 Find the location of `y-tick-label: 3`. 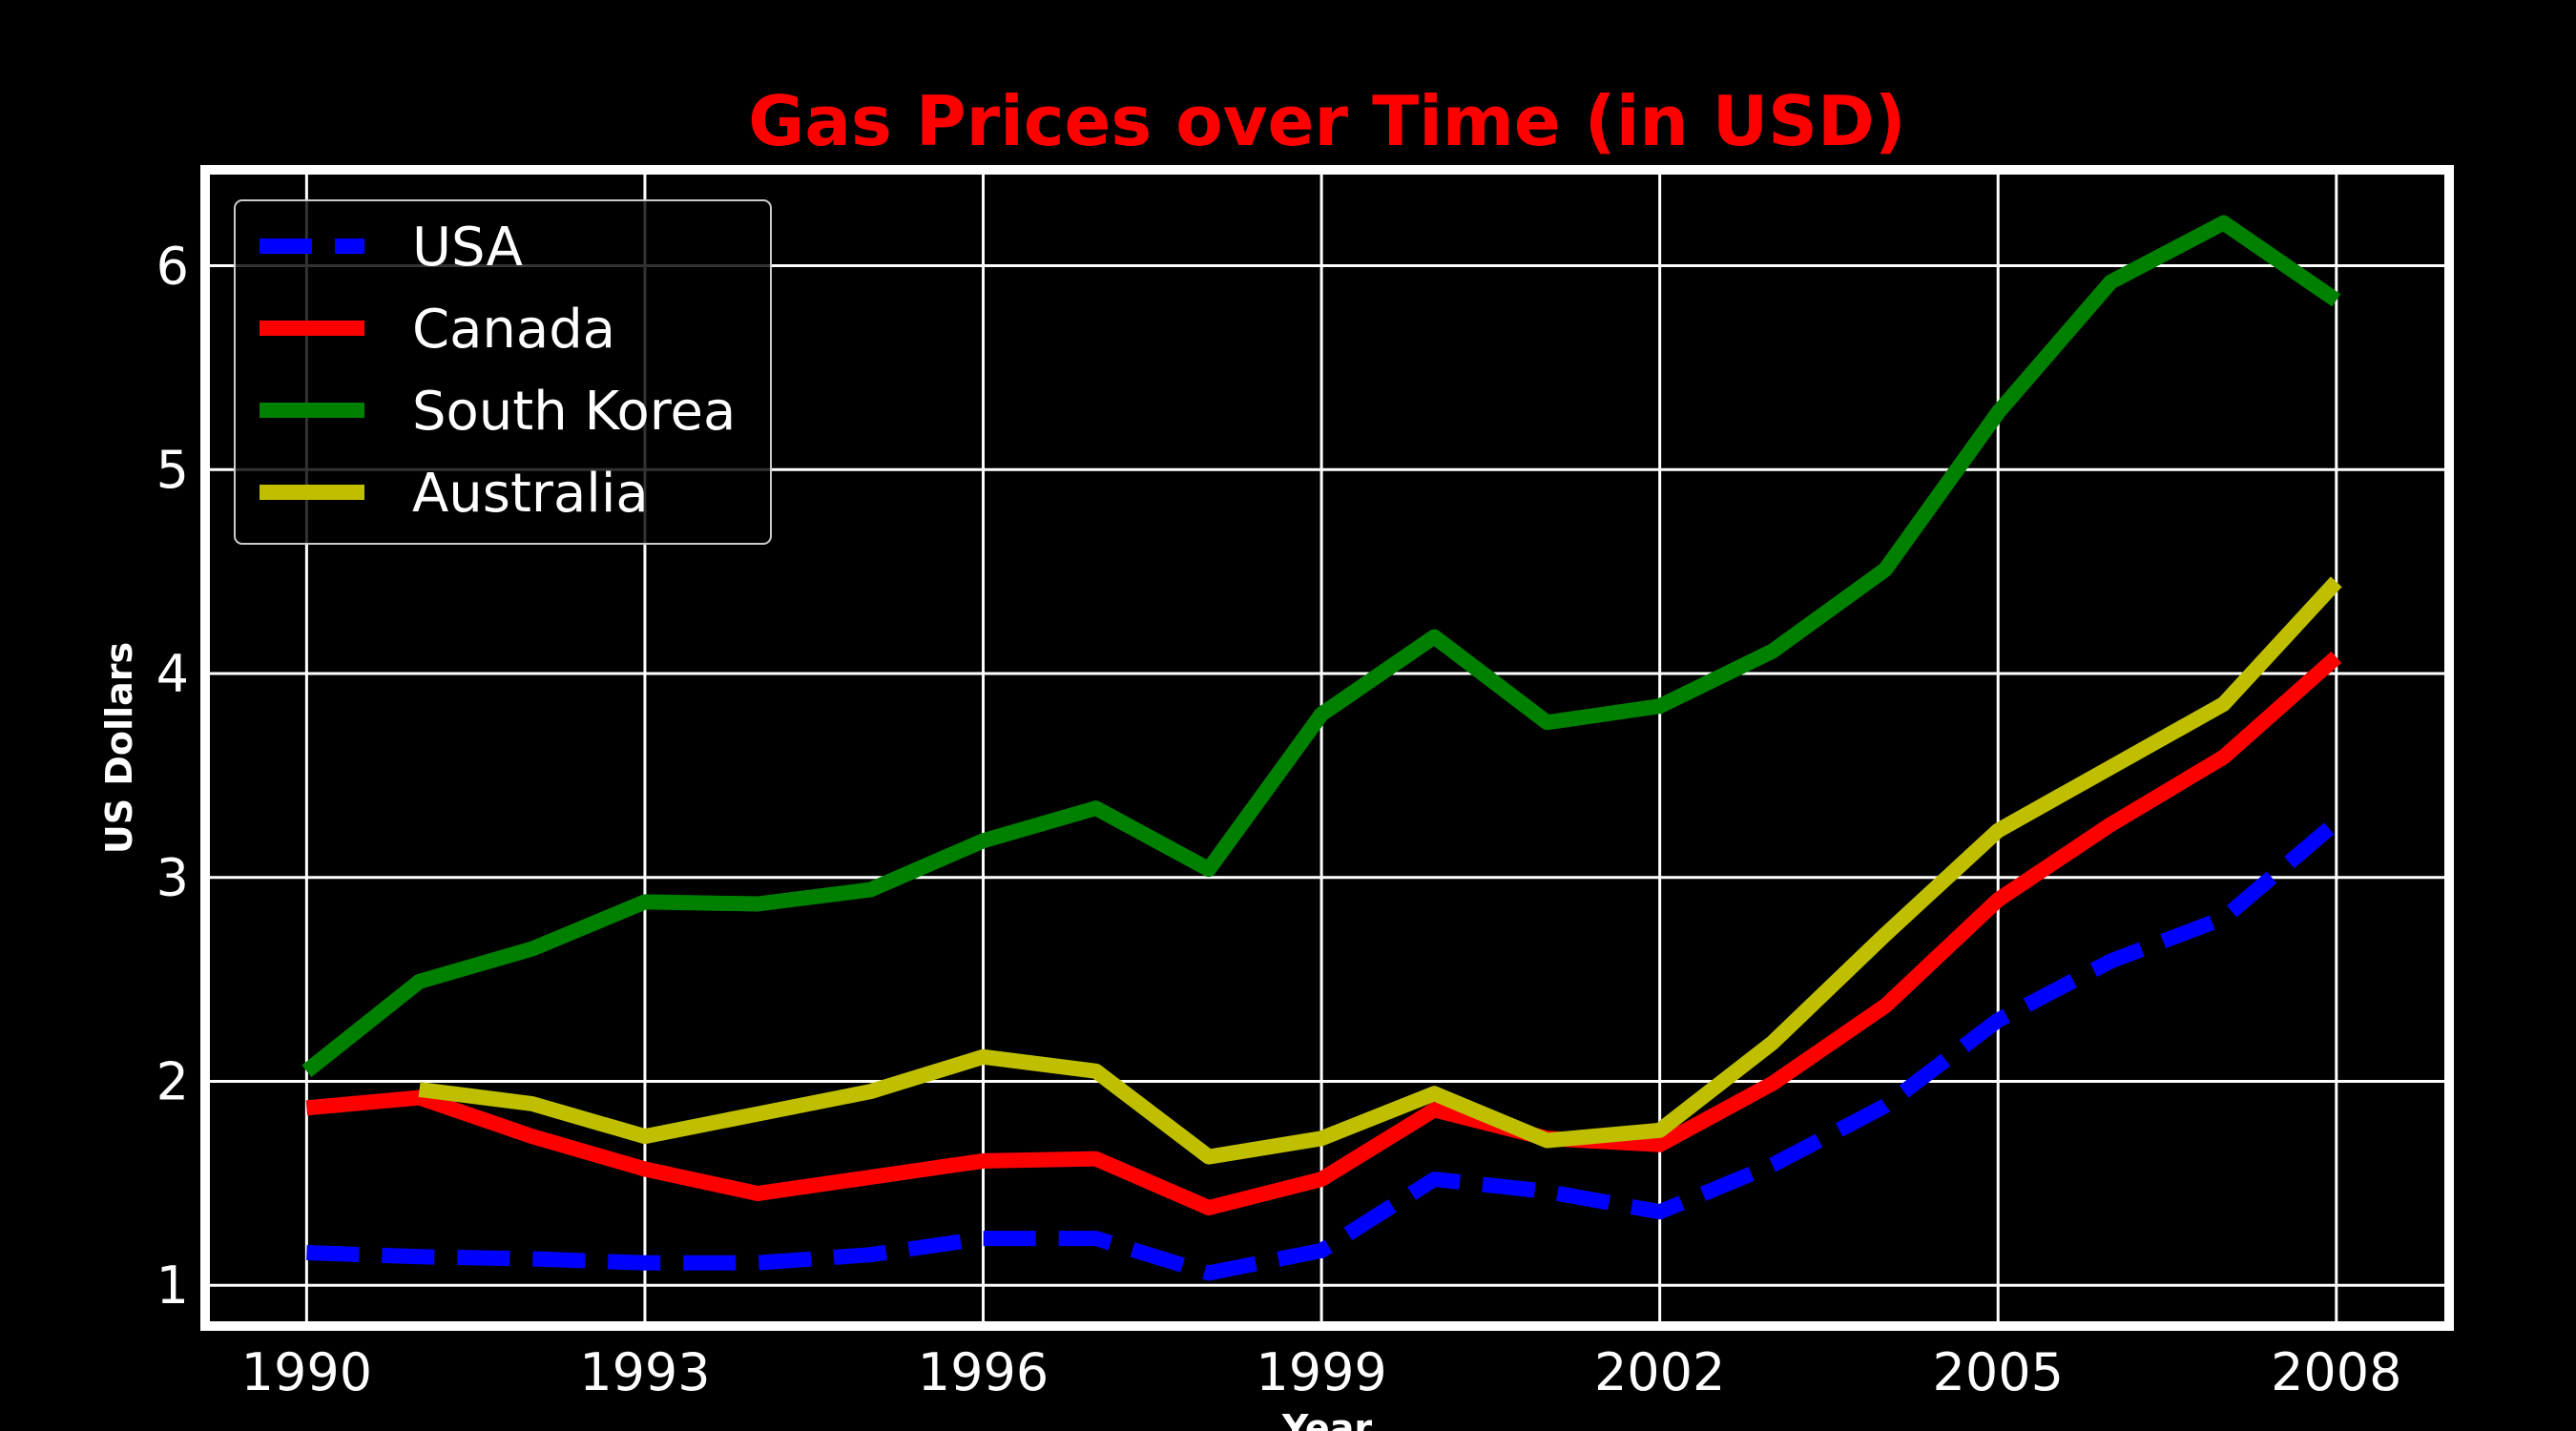

y-tick-label: 3 is located at coordinates (172, 878).